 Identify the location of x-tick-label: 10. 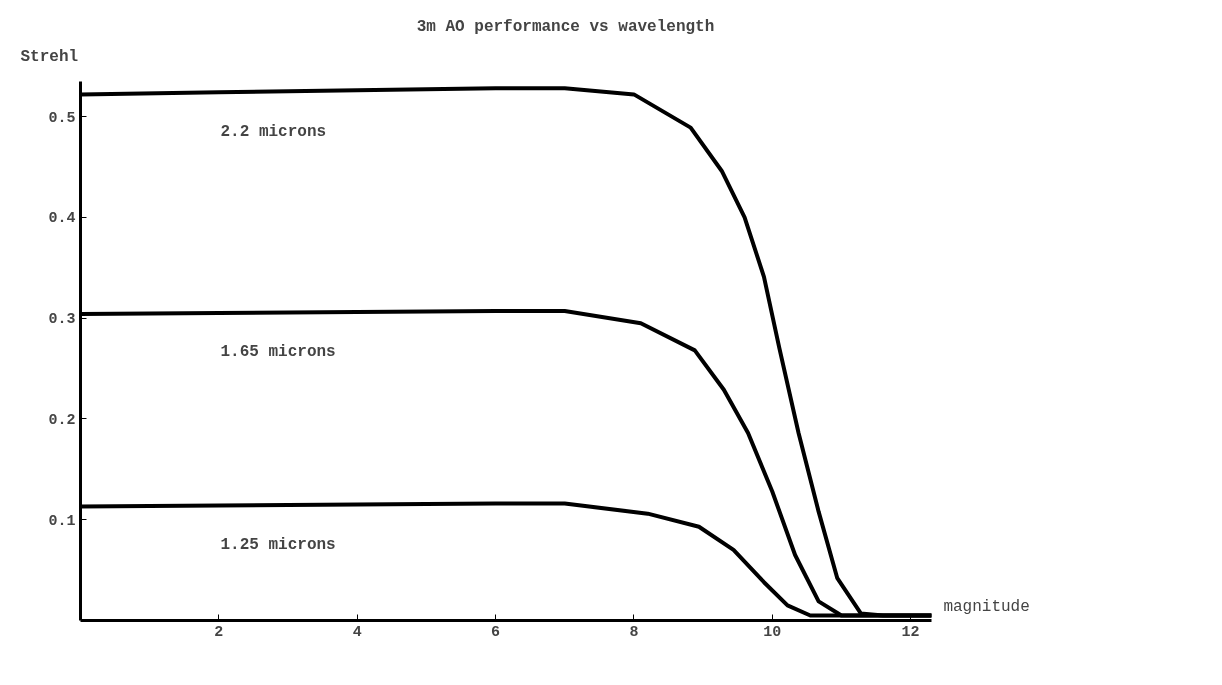
(772, 632).